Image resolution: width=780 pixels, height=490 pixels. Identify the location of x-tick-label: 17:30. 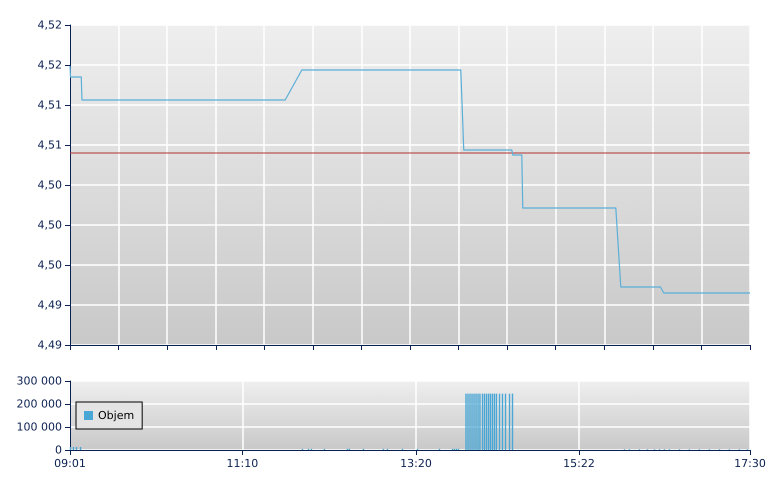
(750, 463).